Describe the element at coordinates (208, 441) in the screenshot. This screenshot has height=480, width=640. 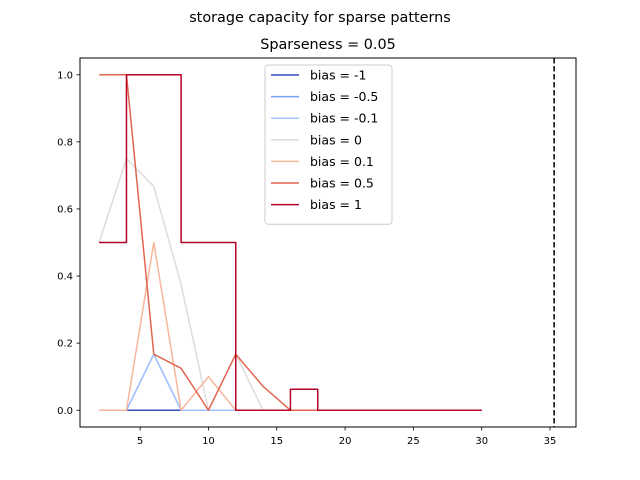
I see `x-tick-label: 10` at that location.